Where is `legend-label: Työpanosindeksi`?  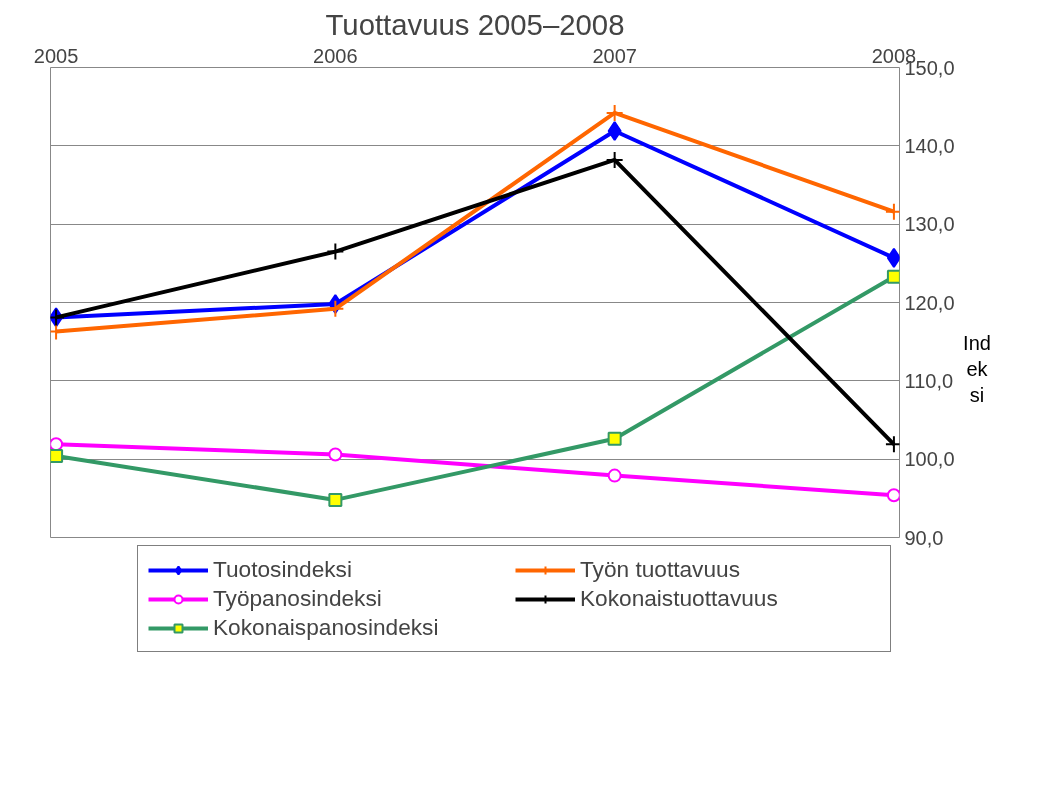
legend-label: Työpanosindeksi is located at coordinates (298, 598).